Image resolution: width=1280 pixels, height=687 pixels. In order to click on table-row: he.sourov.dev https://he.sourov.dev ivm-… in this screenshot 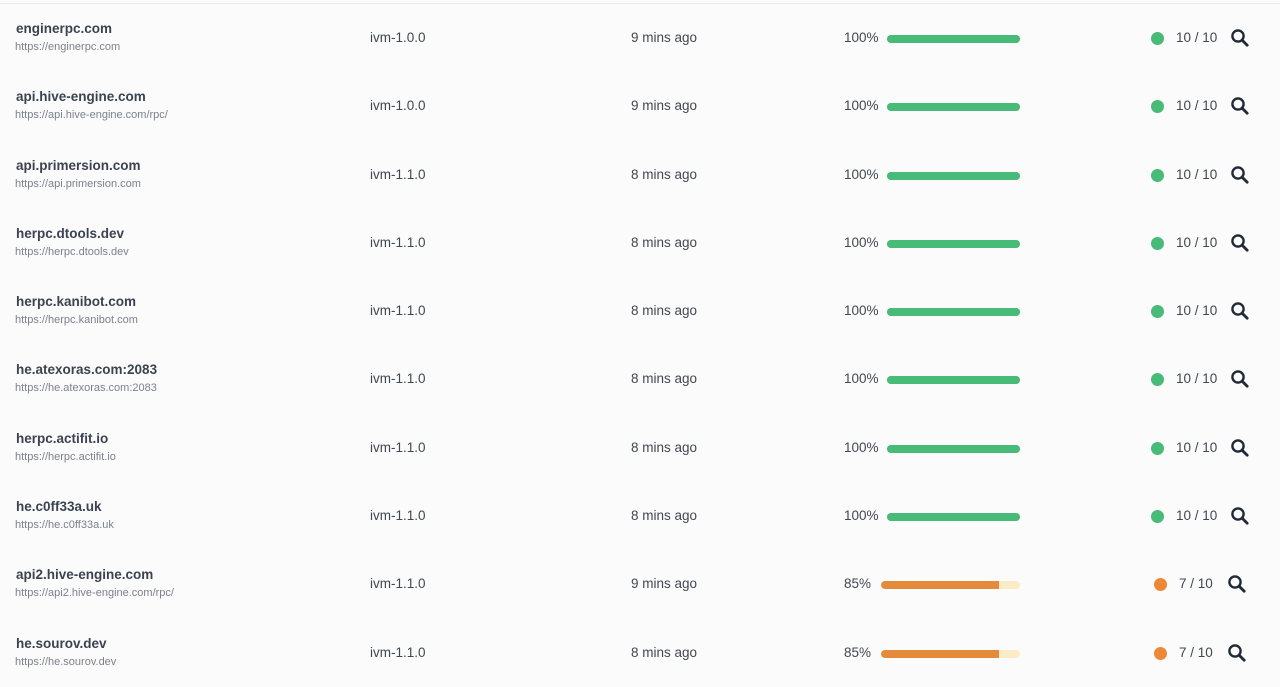, I will do `click(640, 653)`.